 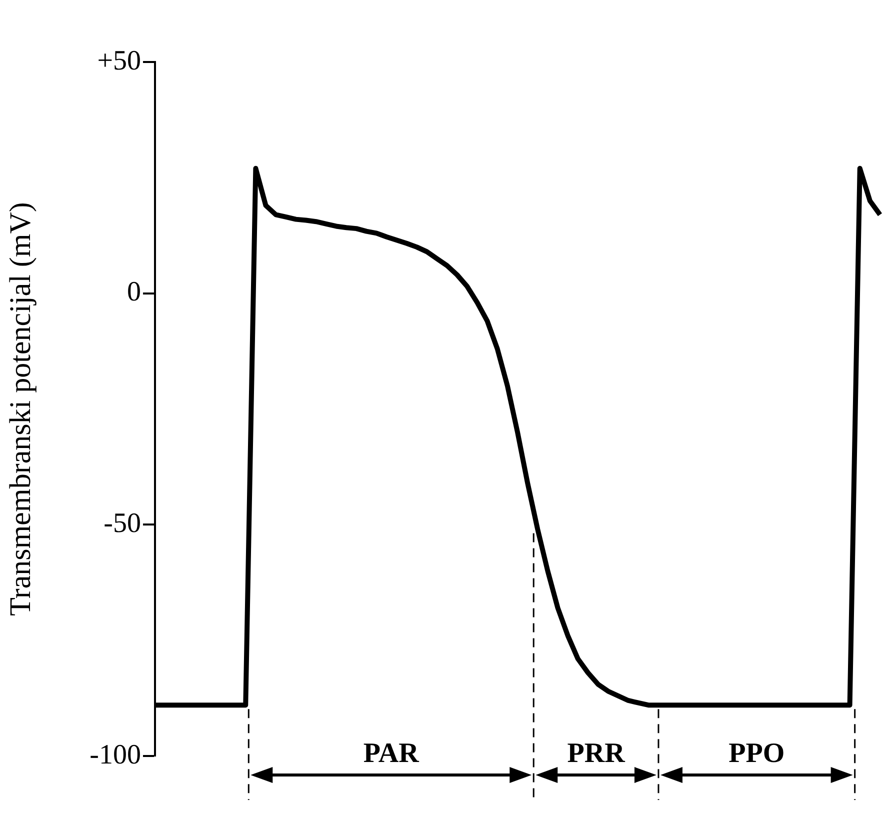 What do you see at coordinates (119, 60) in the screenshot?
I see `y-tick-label: +50` at bounding box center [119, 60].